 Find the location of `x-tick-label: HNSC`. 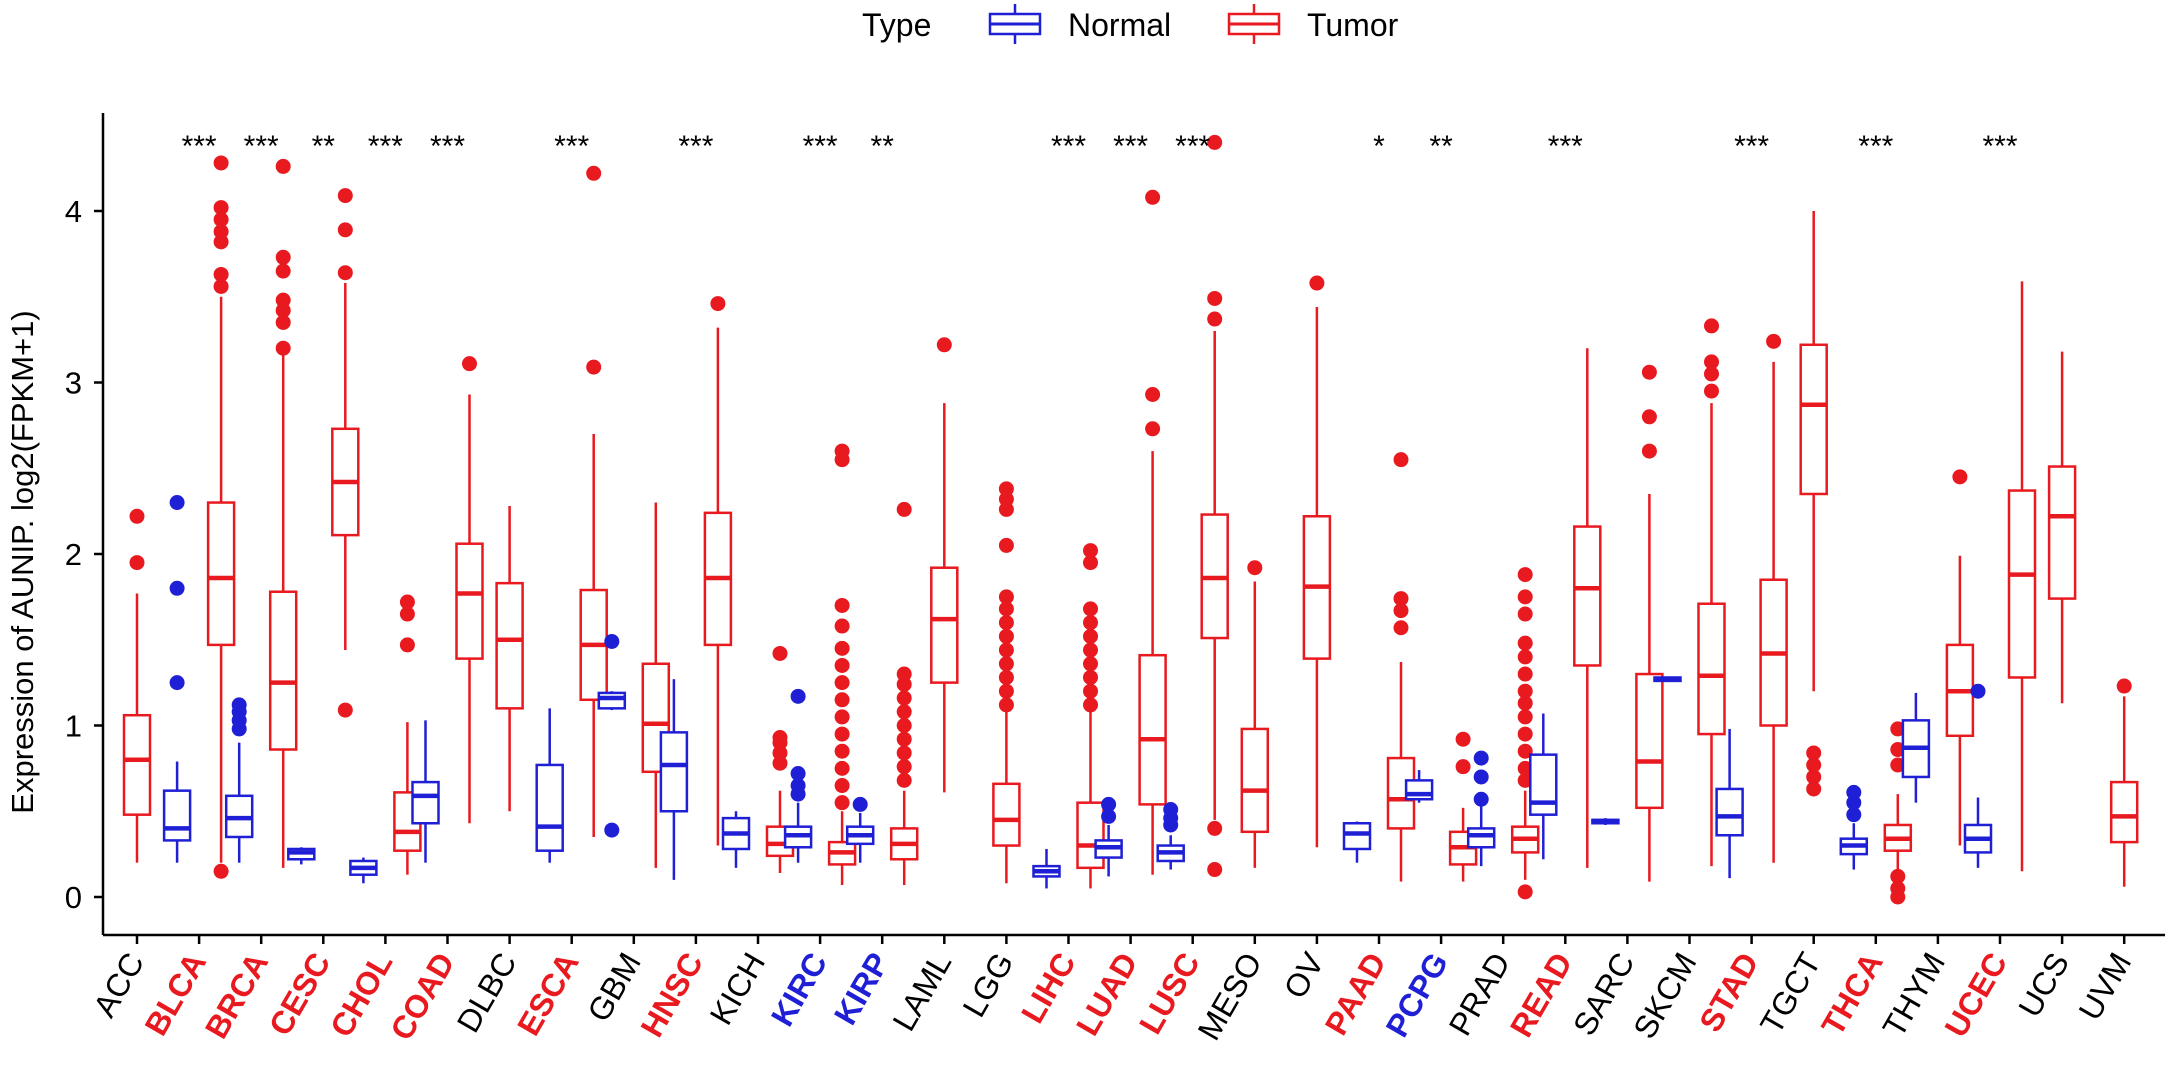

x-tick-label: HNSC is located at coordinates (671, 995).